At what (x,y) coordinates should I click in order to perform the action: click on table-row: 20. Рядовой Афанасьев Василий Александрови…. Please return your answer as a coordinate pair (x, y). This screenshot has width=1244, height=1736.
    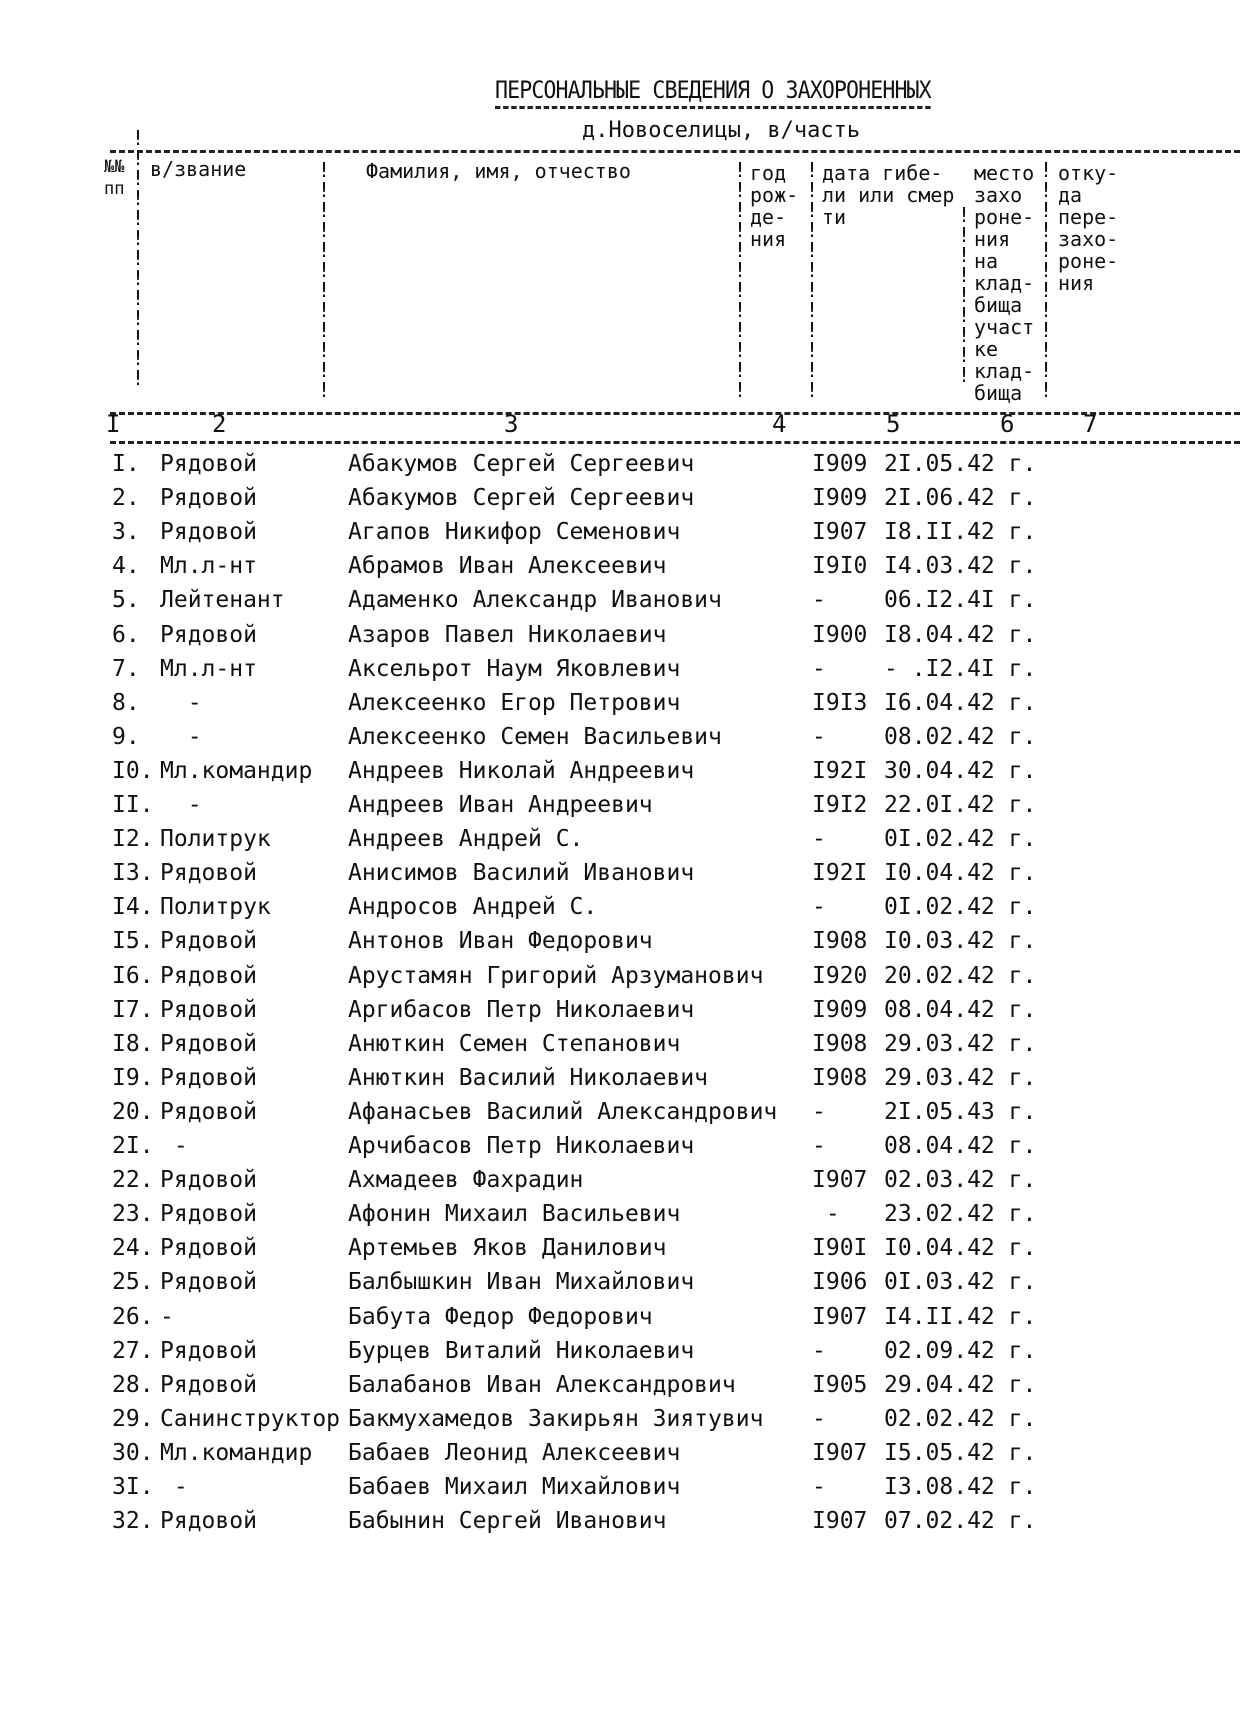
    Looking at the image, I should click on (622, 1115).